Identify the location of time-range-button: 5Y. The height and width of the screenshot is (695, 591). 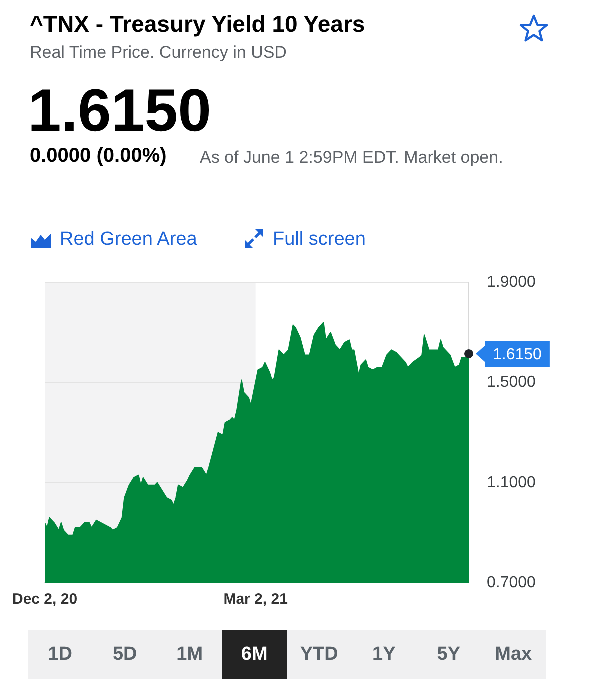
(449, 654).